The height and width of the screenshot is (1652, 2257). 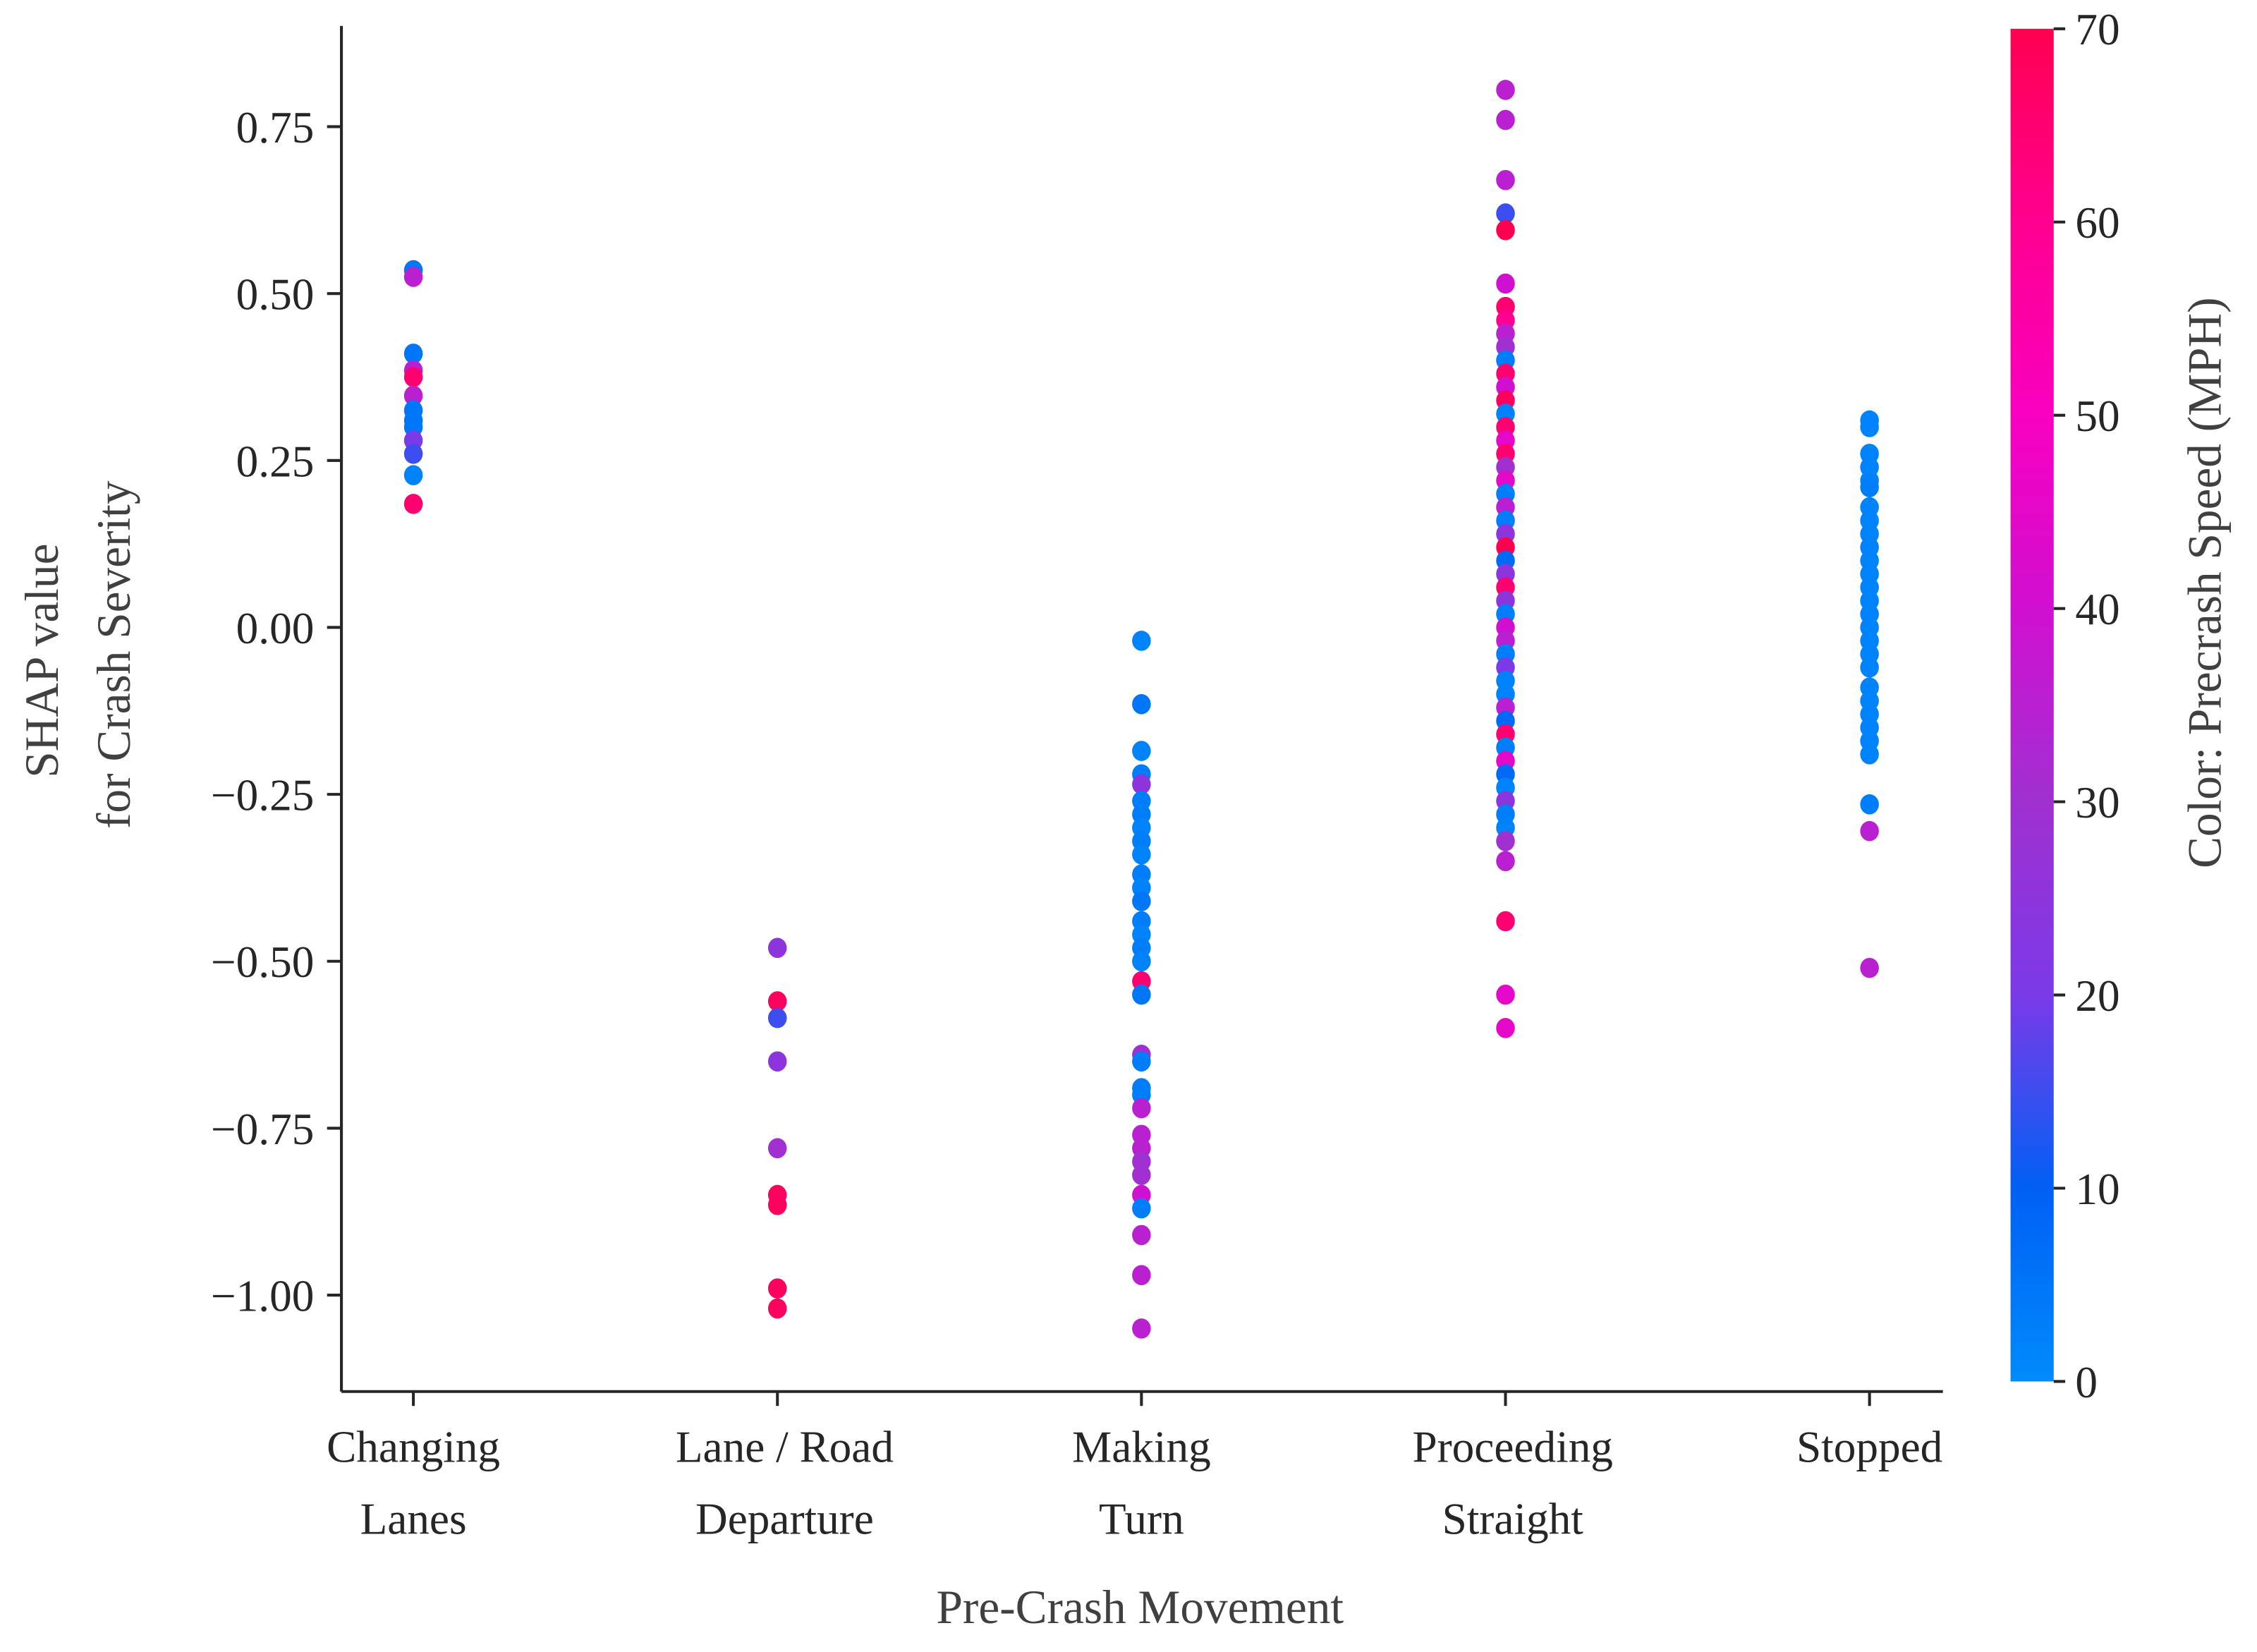 What do you see at coordinates (2097, 803) in the screenshot?
I see `colorbar-tick-label: 30` at bounding box center [2097, 803].